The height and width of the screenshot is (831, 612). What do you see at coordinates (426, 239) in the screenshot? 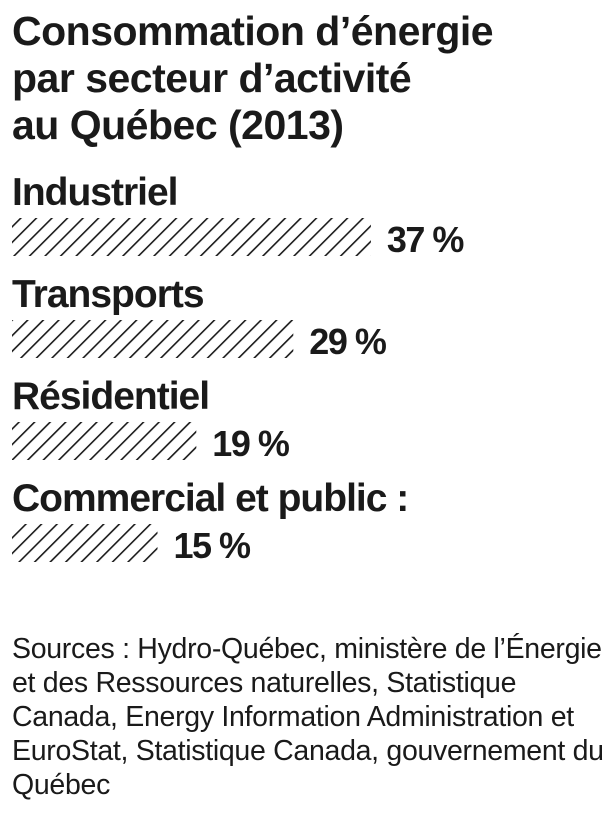
I see `value-label: 37 %` at bounding box center [426, 239].